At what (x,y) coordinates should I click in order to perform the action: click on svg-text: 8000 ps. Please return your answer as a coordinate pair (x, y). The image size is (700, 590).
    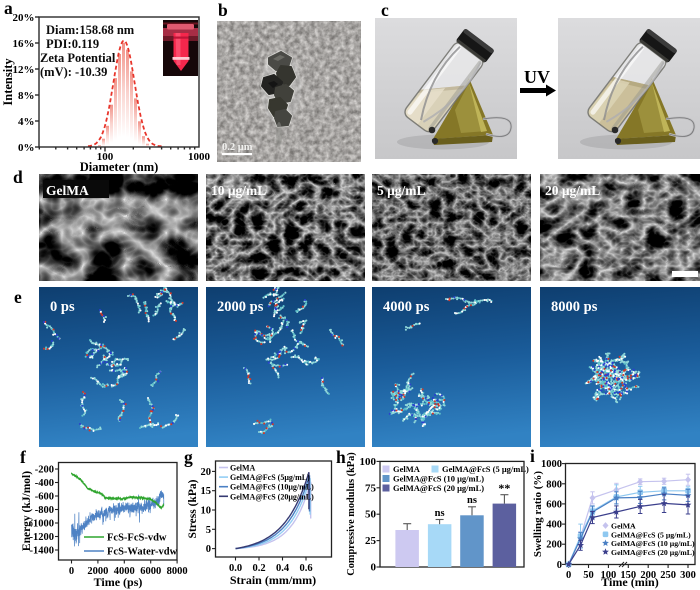
    Looking at the image, I should click on (574, 307).